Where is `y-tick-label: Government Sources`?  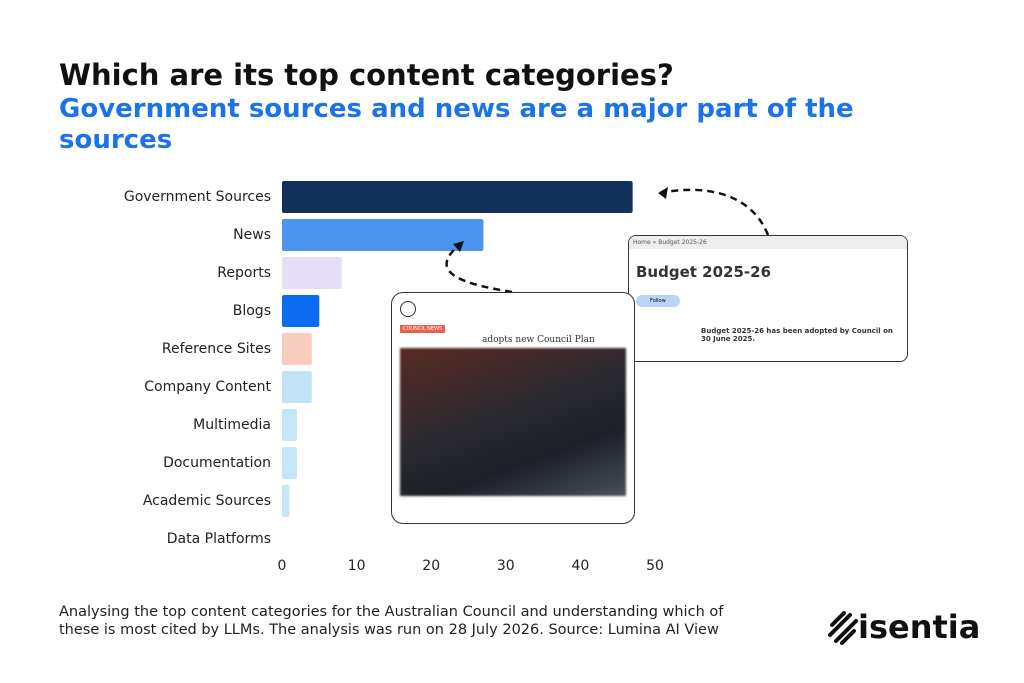
y-tick-label: Government Sources is located at coordinates (197, 197).